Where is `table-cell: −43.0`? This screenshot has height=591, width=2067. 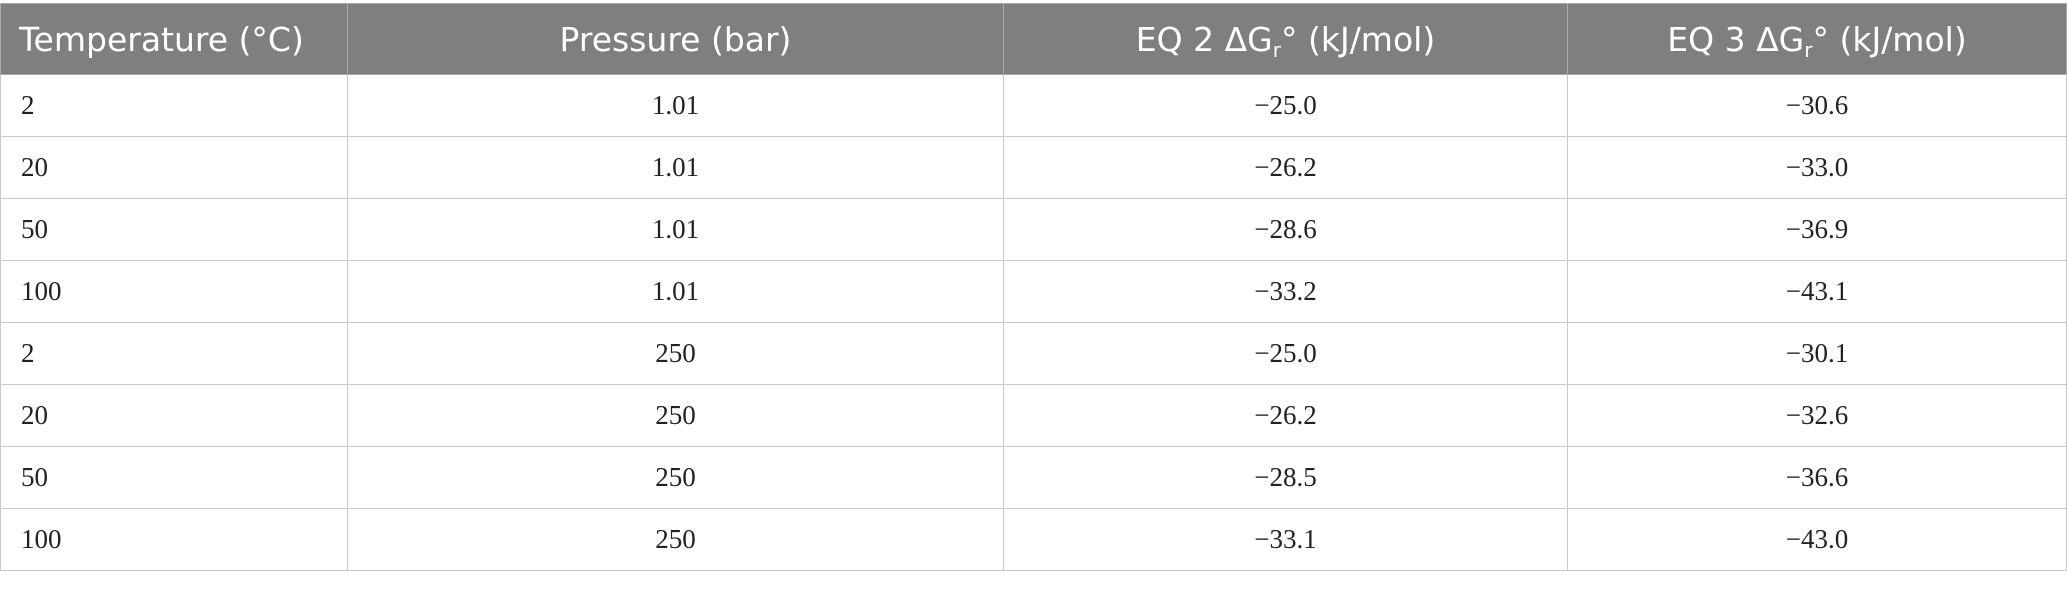 table-cell: −43.0 is located at coordinates (1817, 539).